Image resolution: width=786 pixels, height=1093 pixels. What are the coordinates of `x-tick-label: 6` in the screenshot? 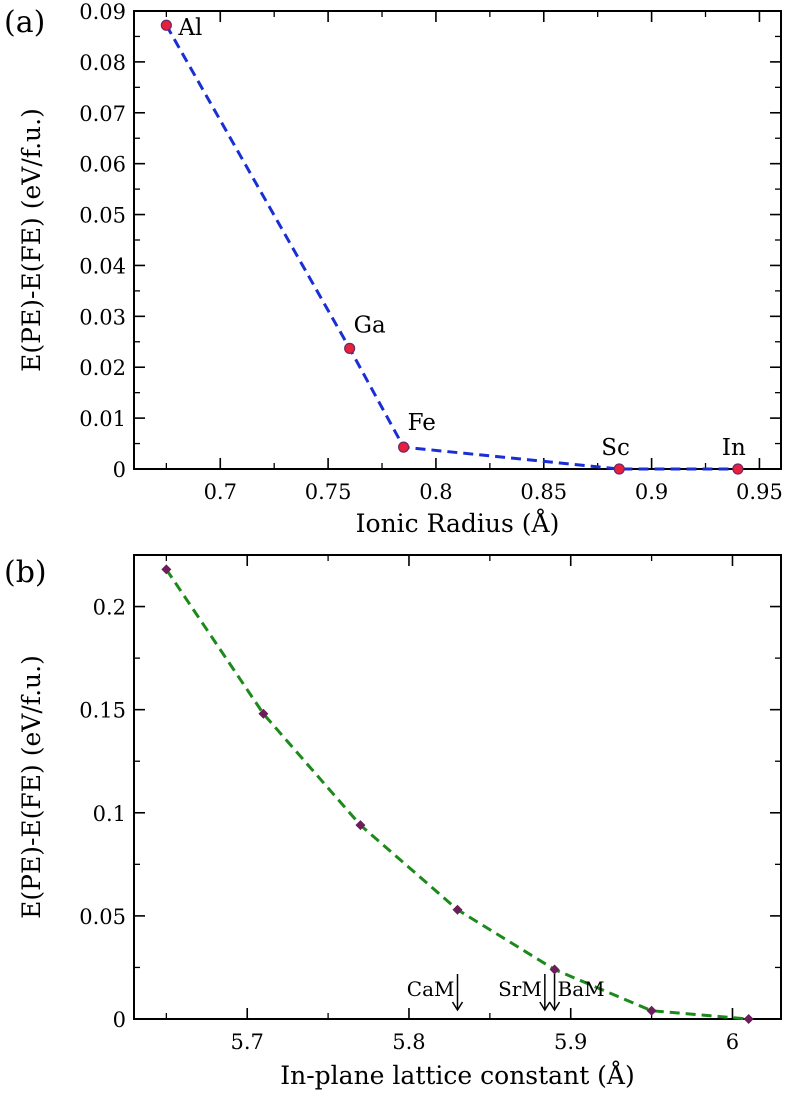 It's located at (732, 1042).